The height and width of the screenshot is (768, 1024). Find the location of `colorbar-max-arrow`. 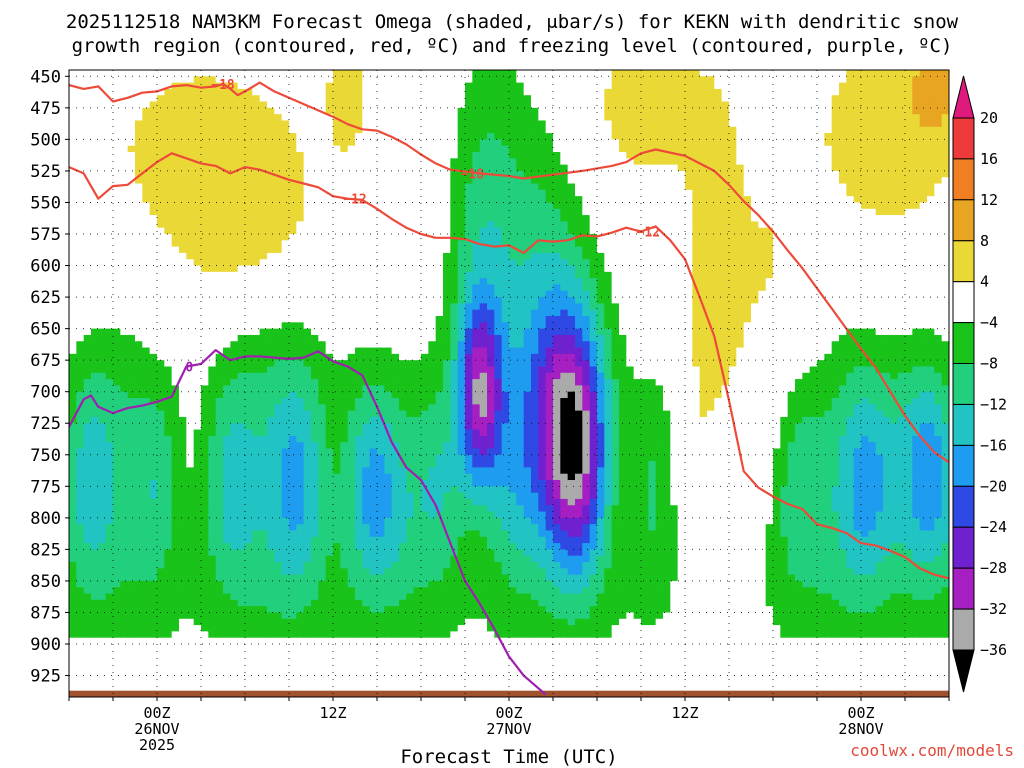

colorbar-max-arrow is located at coordinates (963, 97).